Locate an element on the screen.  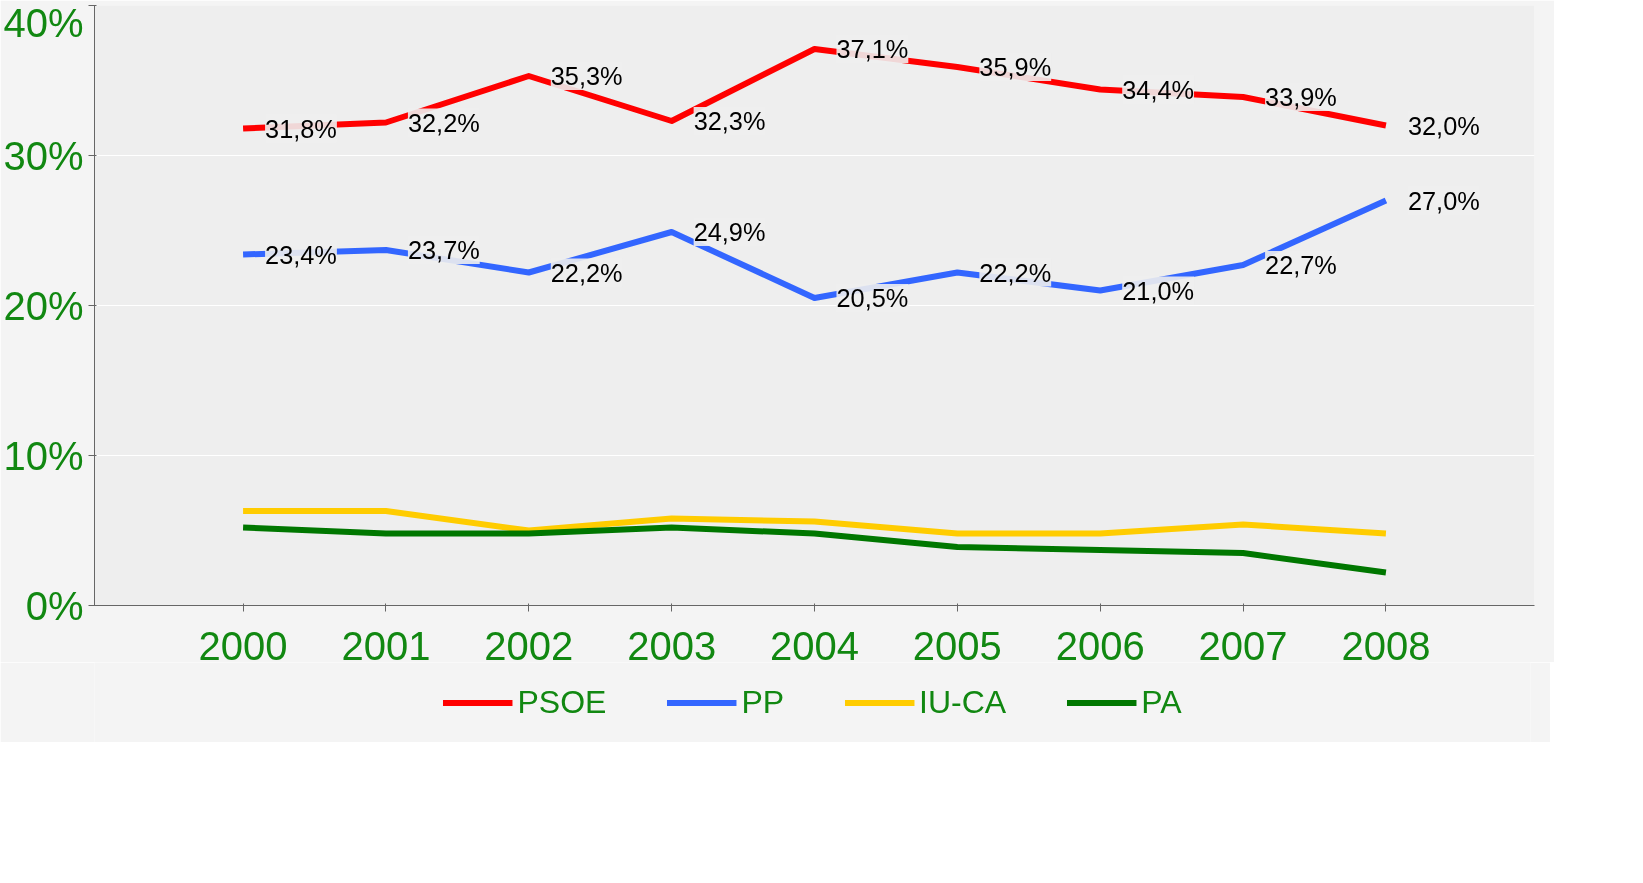
x-tick-label: 2000 is located at coordinates (243, 645).